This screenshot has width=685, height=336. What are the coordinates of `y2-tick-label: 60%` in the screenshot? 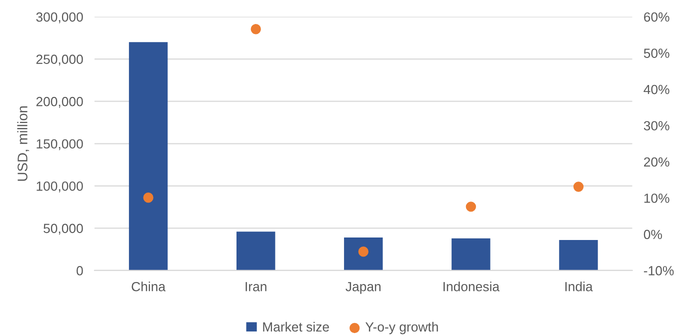 It's located at (657, 17).